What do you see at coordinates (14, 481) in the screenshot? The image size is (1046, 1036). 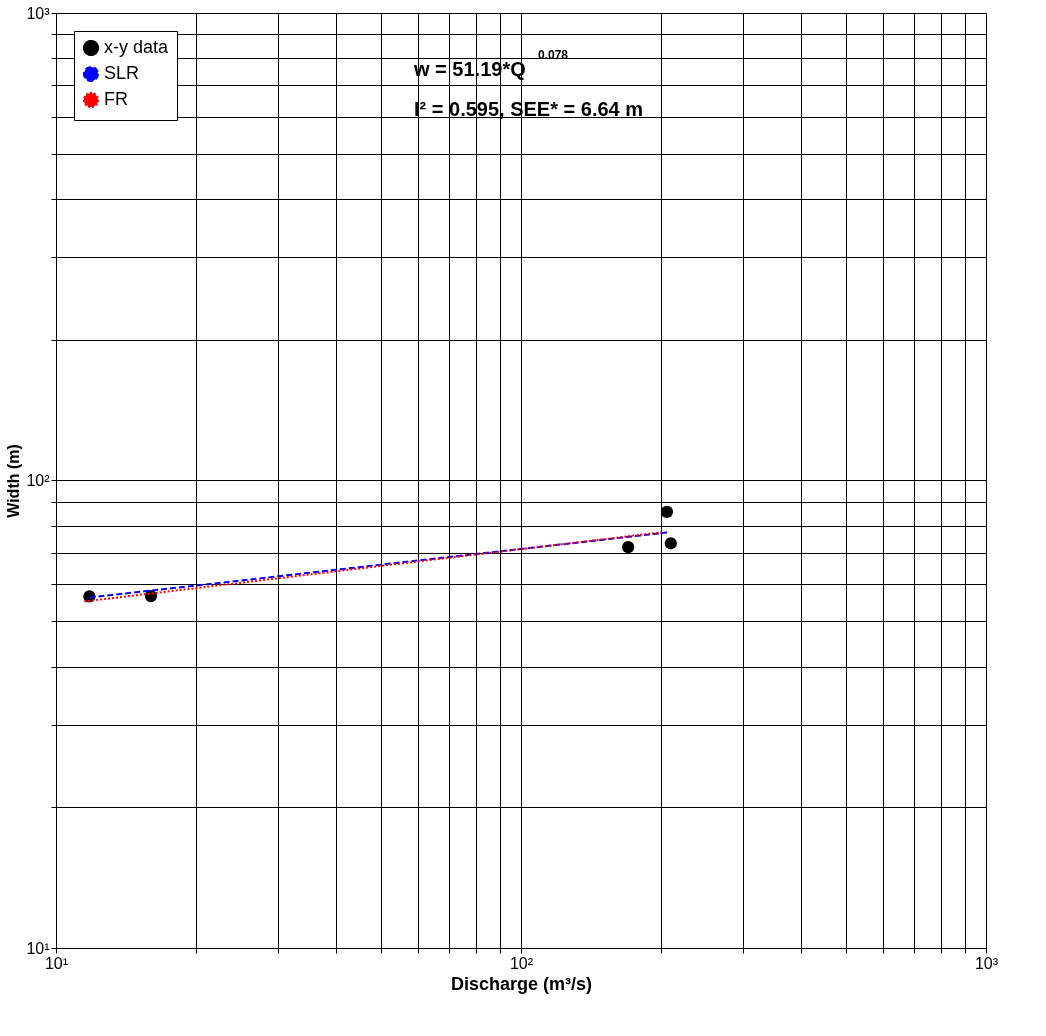 I see `y-axis-title: Width (m)` at bounding box center [14, 481].